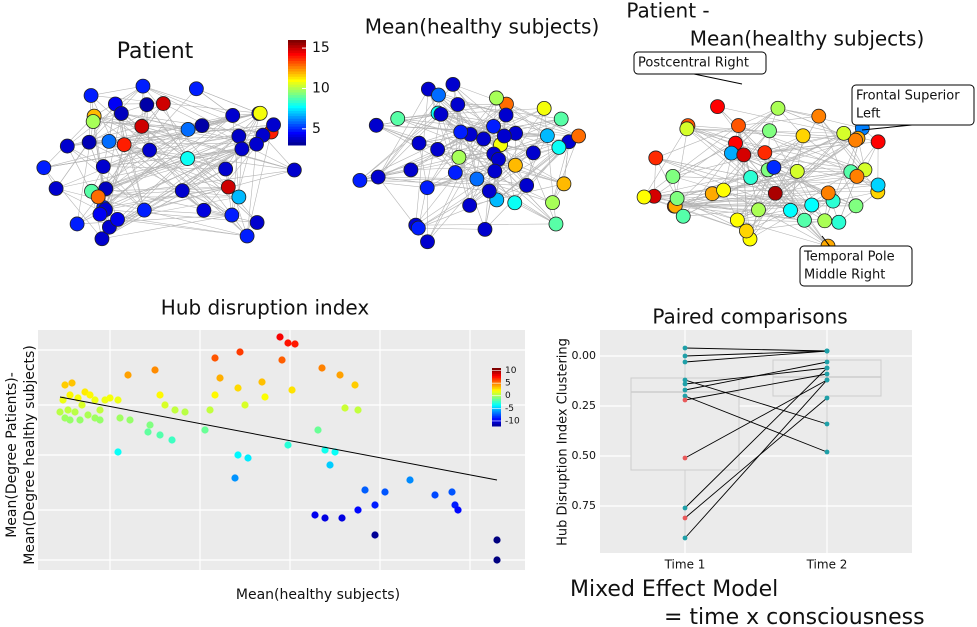  I want to click on colorbar-label: 10, so click(321, 88).